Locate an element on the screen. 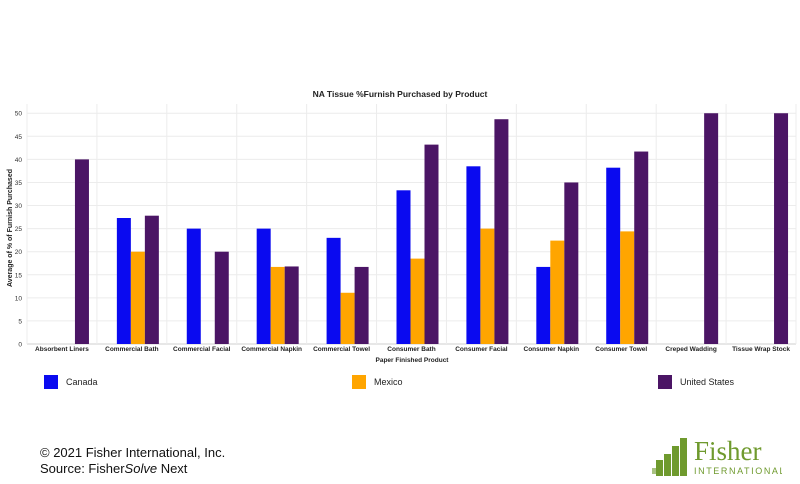 The width and height of the screenshot is (800, 484). y-tick-label: 25 is located at coordinates (19, 229).